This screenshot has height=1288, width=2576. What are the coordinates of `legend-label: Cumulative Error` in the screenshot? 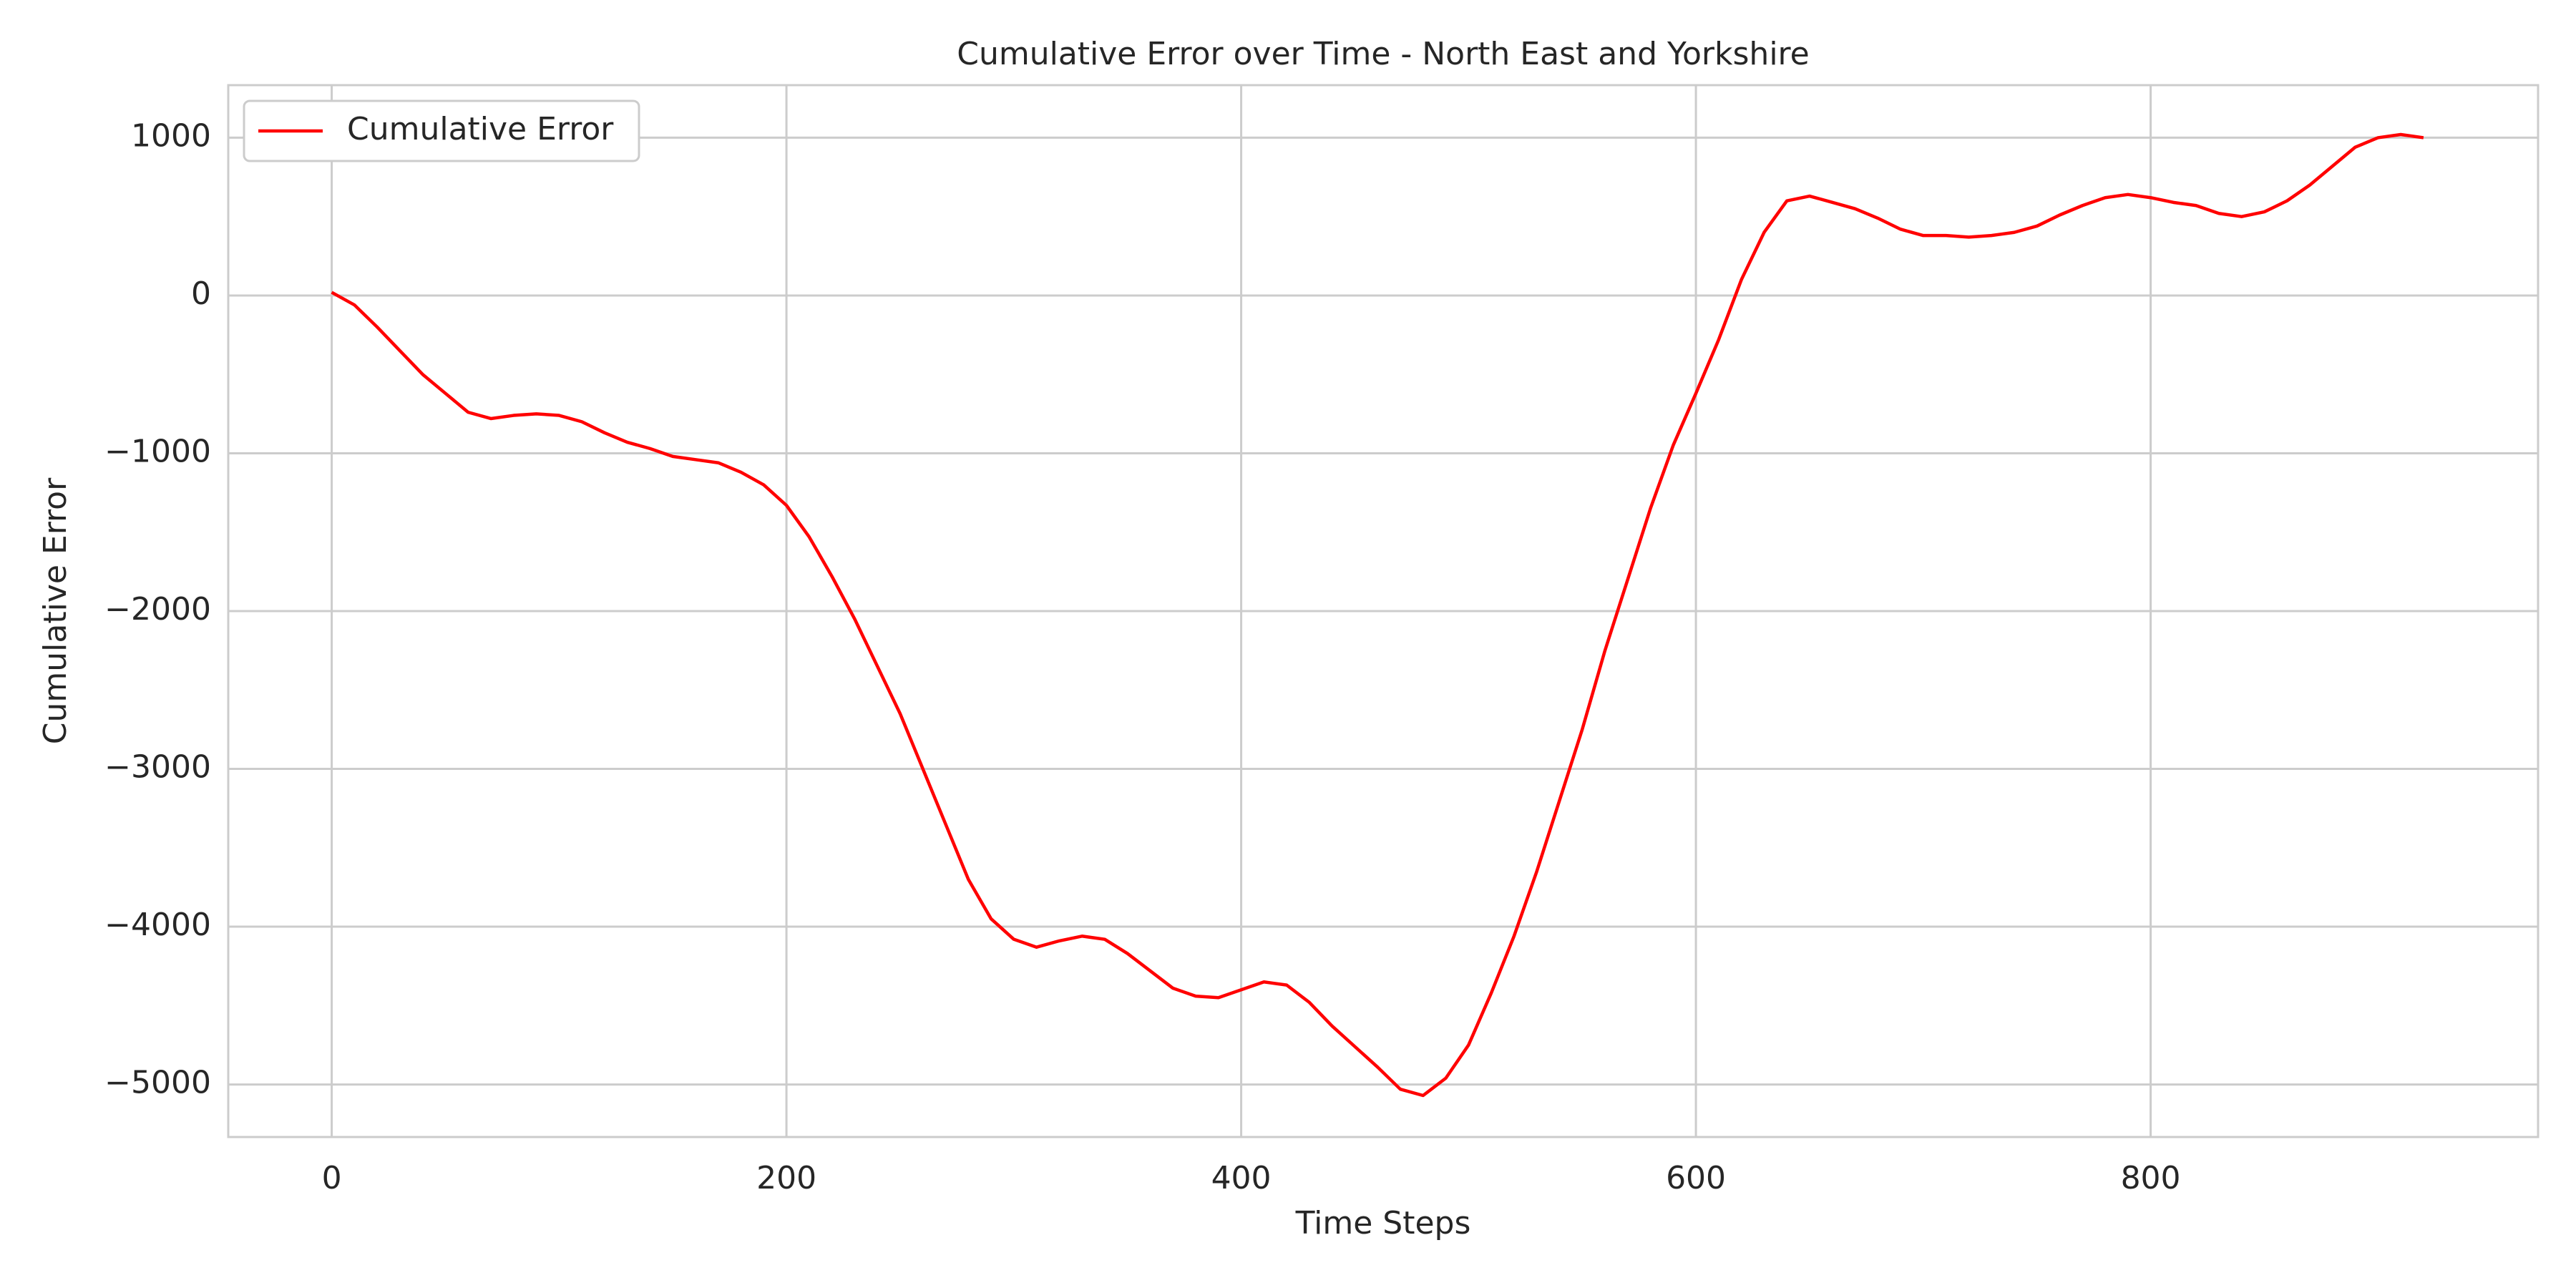 It's located at (480, 129).